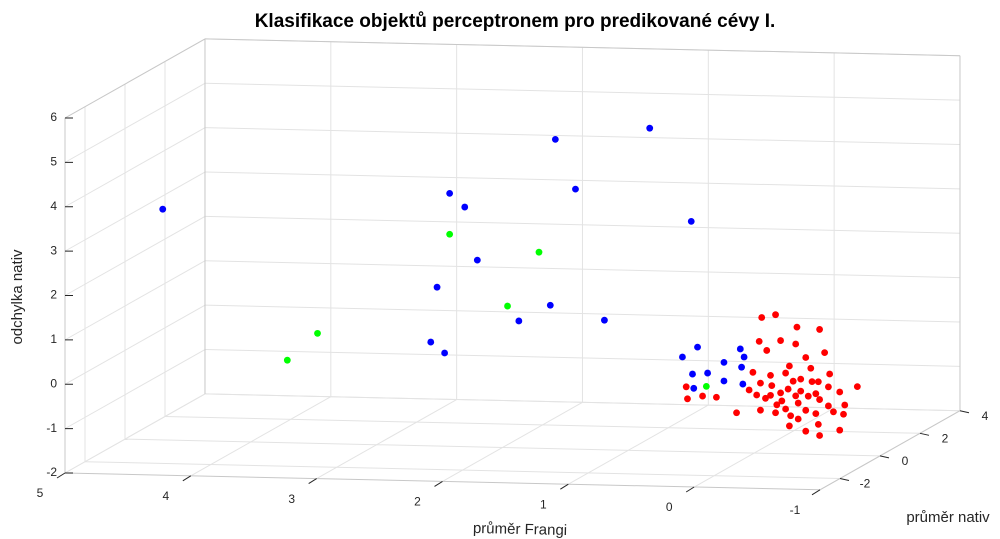 This screenshot has width=1000, height=539. Describe the element at coordinates (905, 461) in the screenshot. I see `y-tick-label: 0` at that location.